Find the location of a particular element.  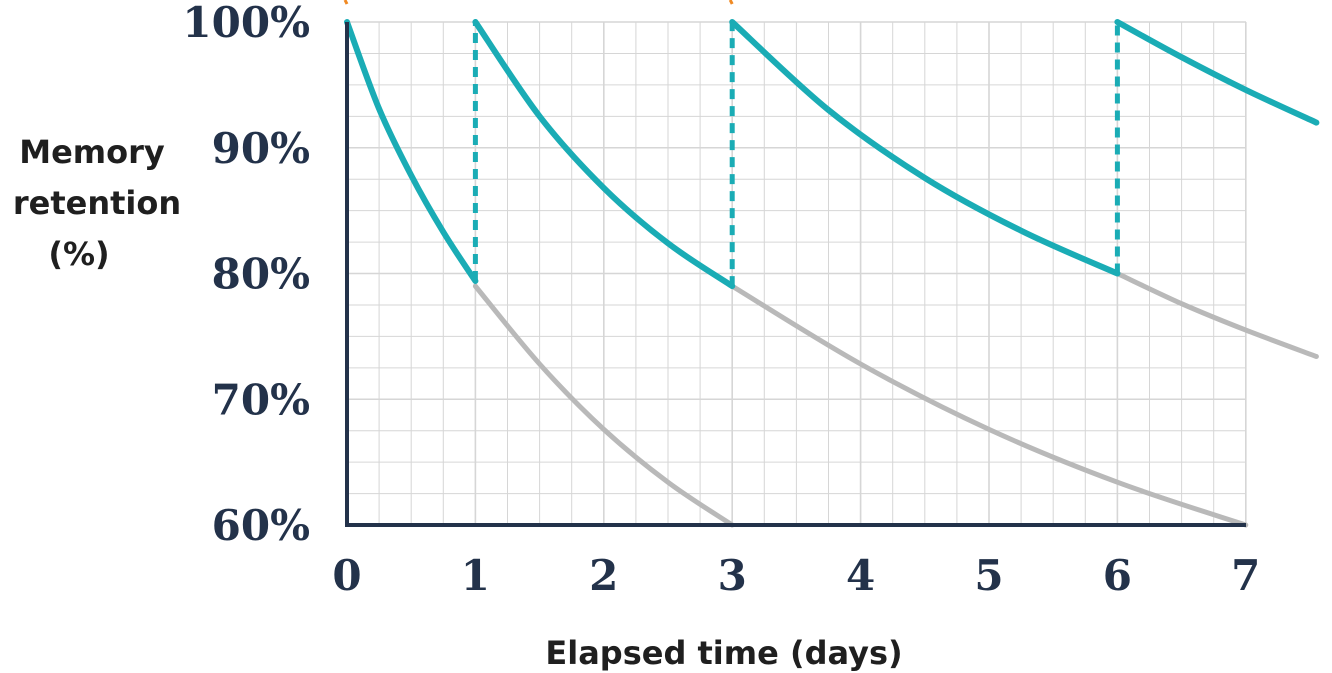

y-tick-label: 60% is located at coordinates (261, 525).